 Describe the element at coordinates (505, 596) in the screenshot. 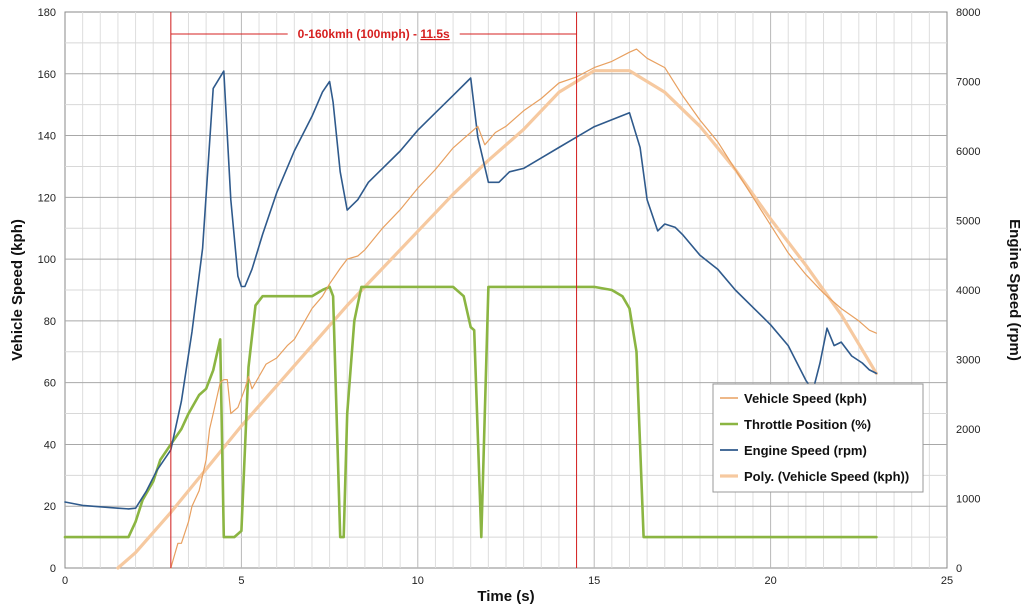

I see `x-axis-title: Time (s)` at that location.